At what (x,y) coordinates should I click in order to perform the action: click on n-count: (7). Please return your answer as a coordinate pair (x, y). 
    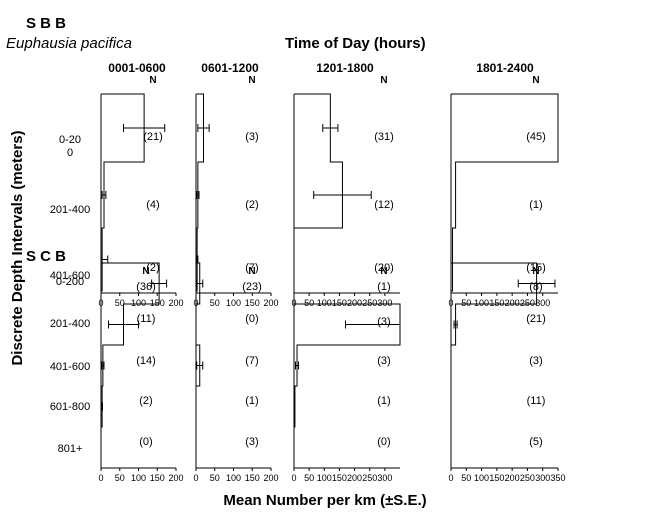
    Looking at the image, I should click on (251, 361).